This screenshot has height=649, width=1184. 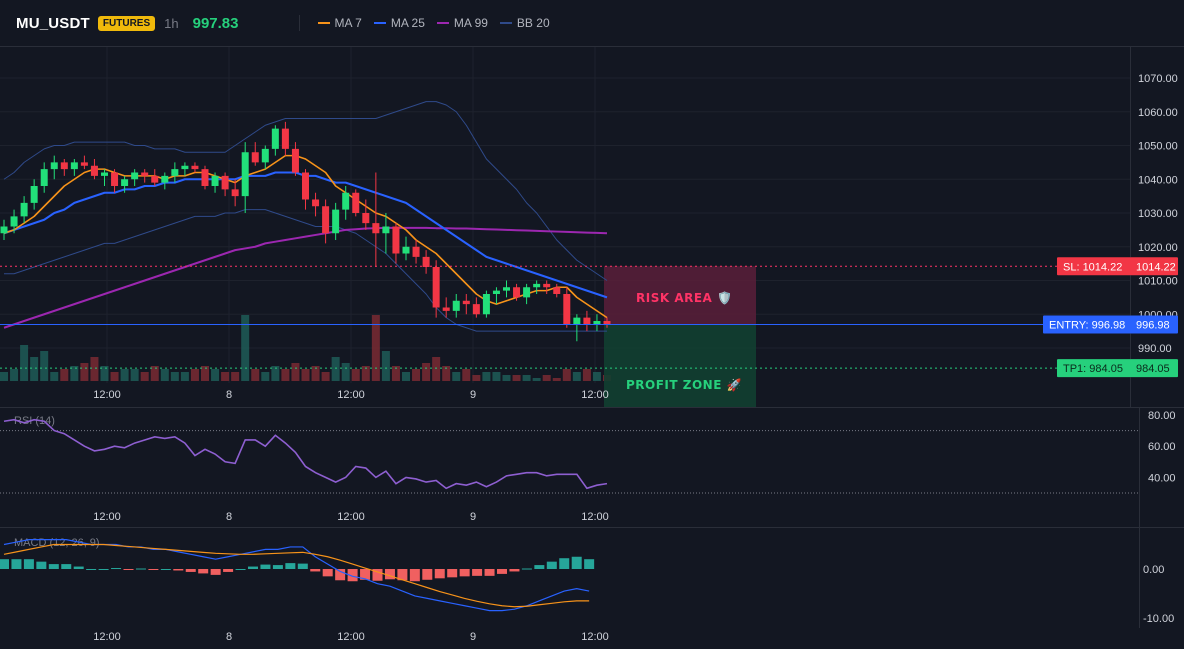 What do you see at coordinates (1162, 416) in the screenshot?
I see `rsi-tick-label: 80.00` at bounding box center [1162, 416].